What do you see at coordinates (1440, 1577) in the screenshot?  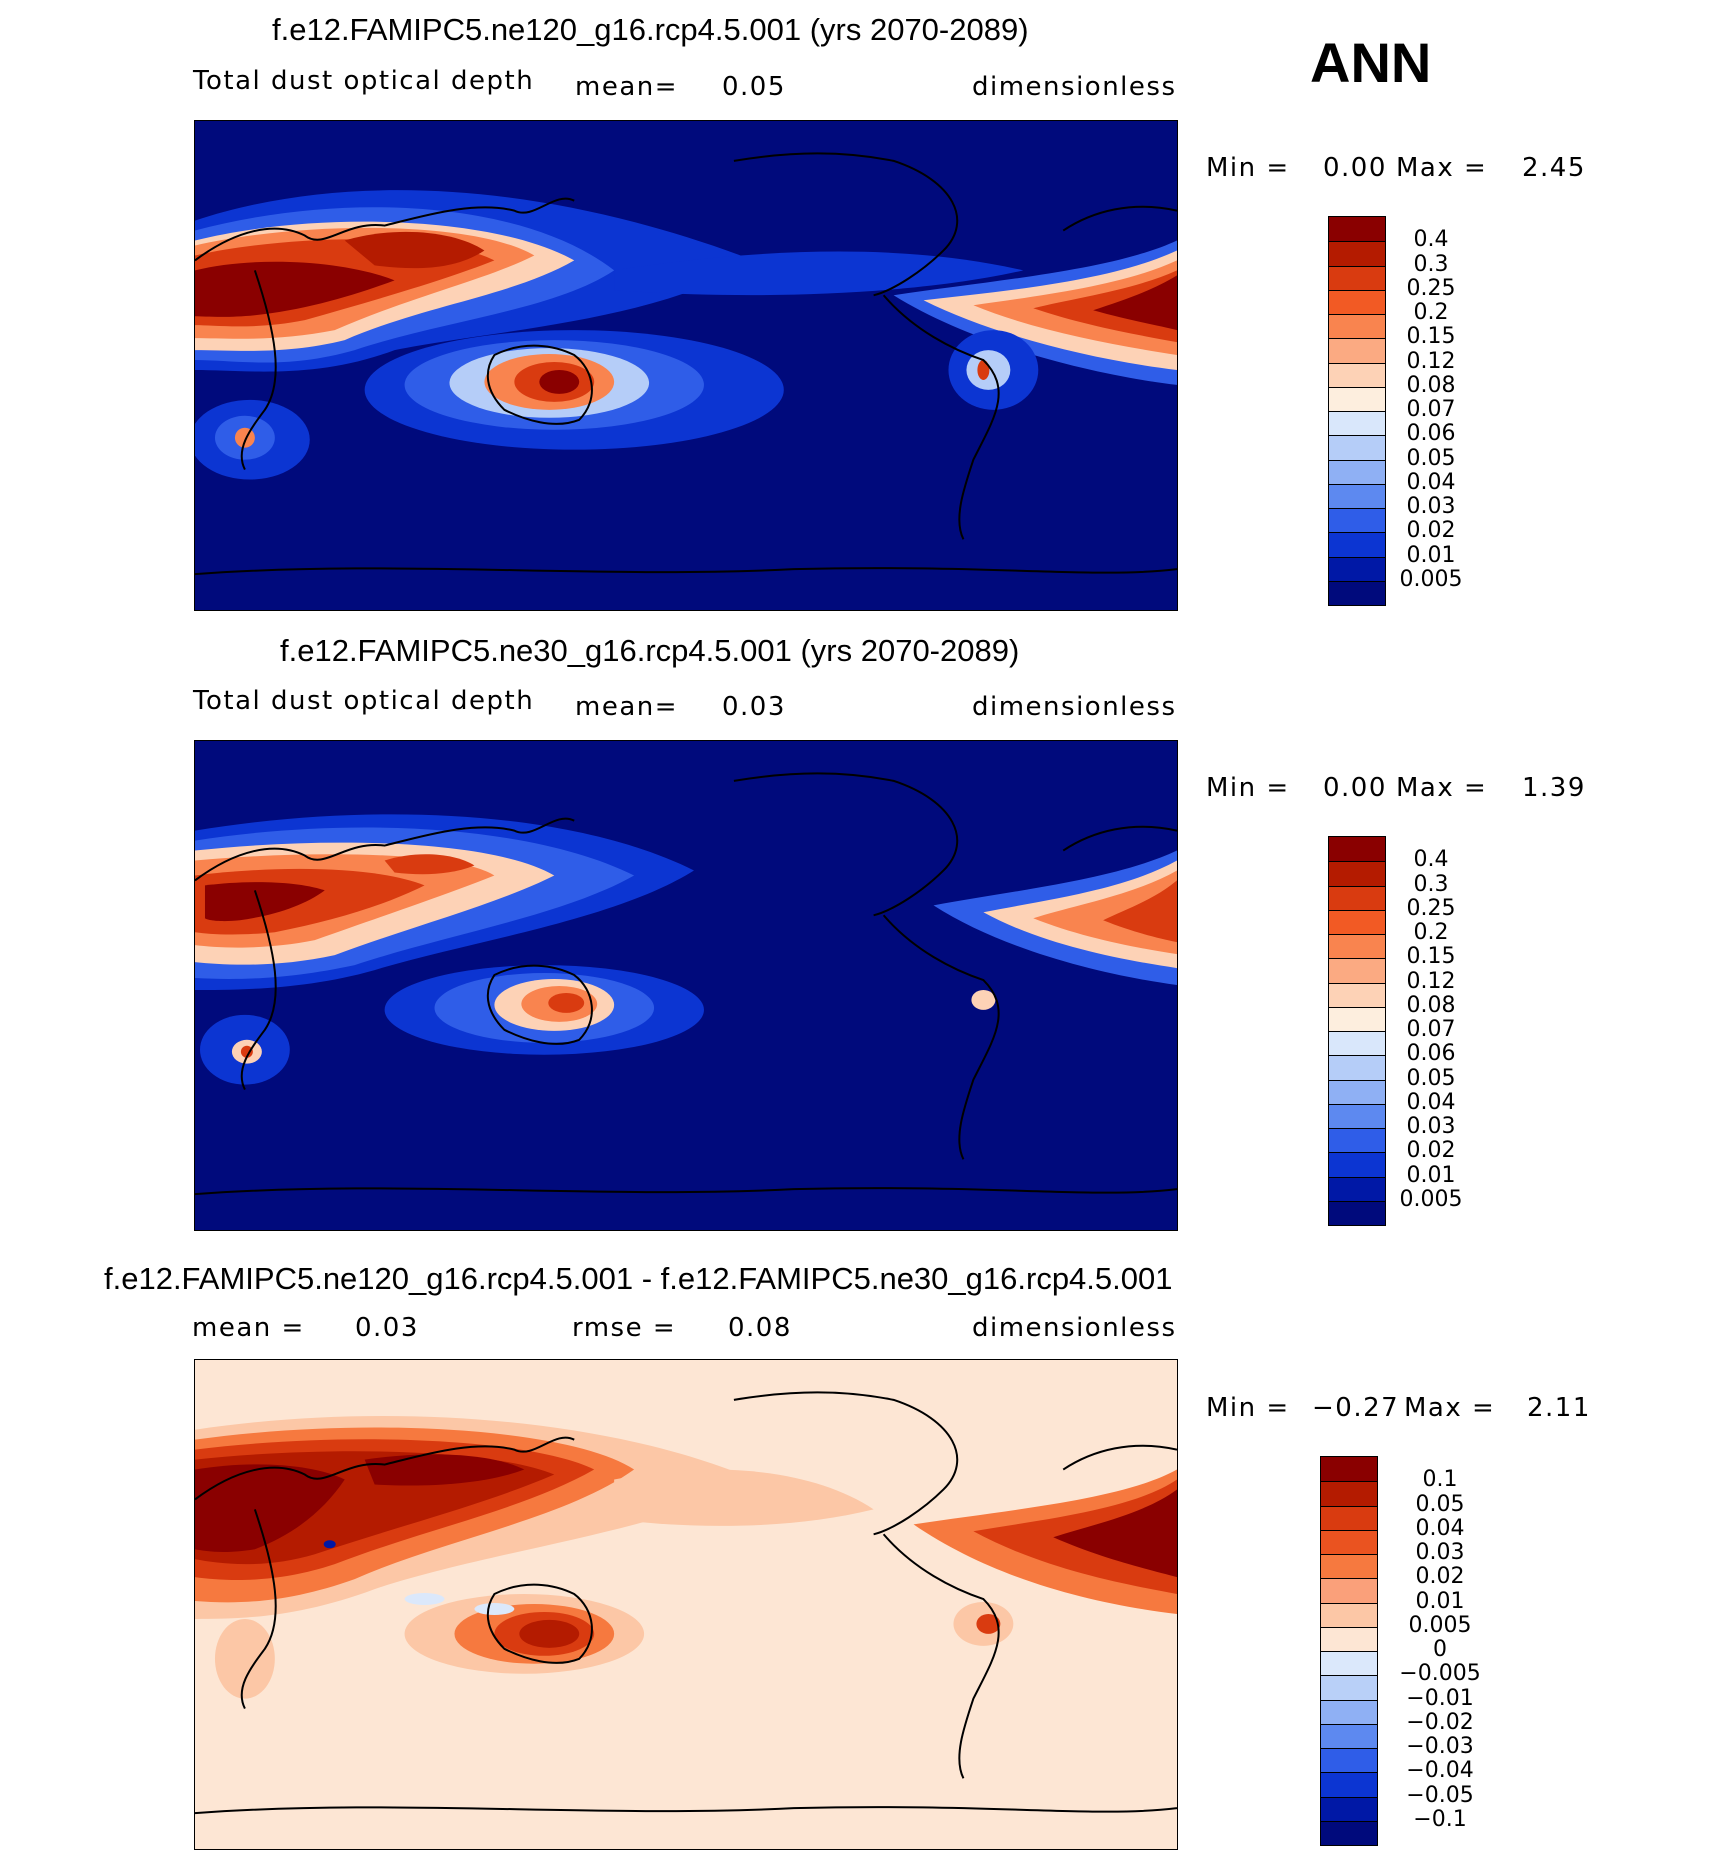 I see `panel3-colorbar-tick-label: 0.02` at bounding box center [1440, 1577].